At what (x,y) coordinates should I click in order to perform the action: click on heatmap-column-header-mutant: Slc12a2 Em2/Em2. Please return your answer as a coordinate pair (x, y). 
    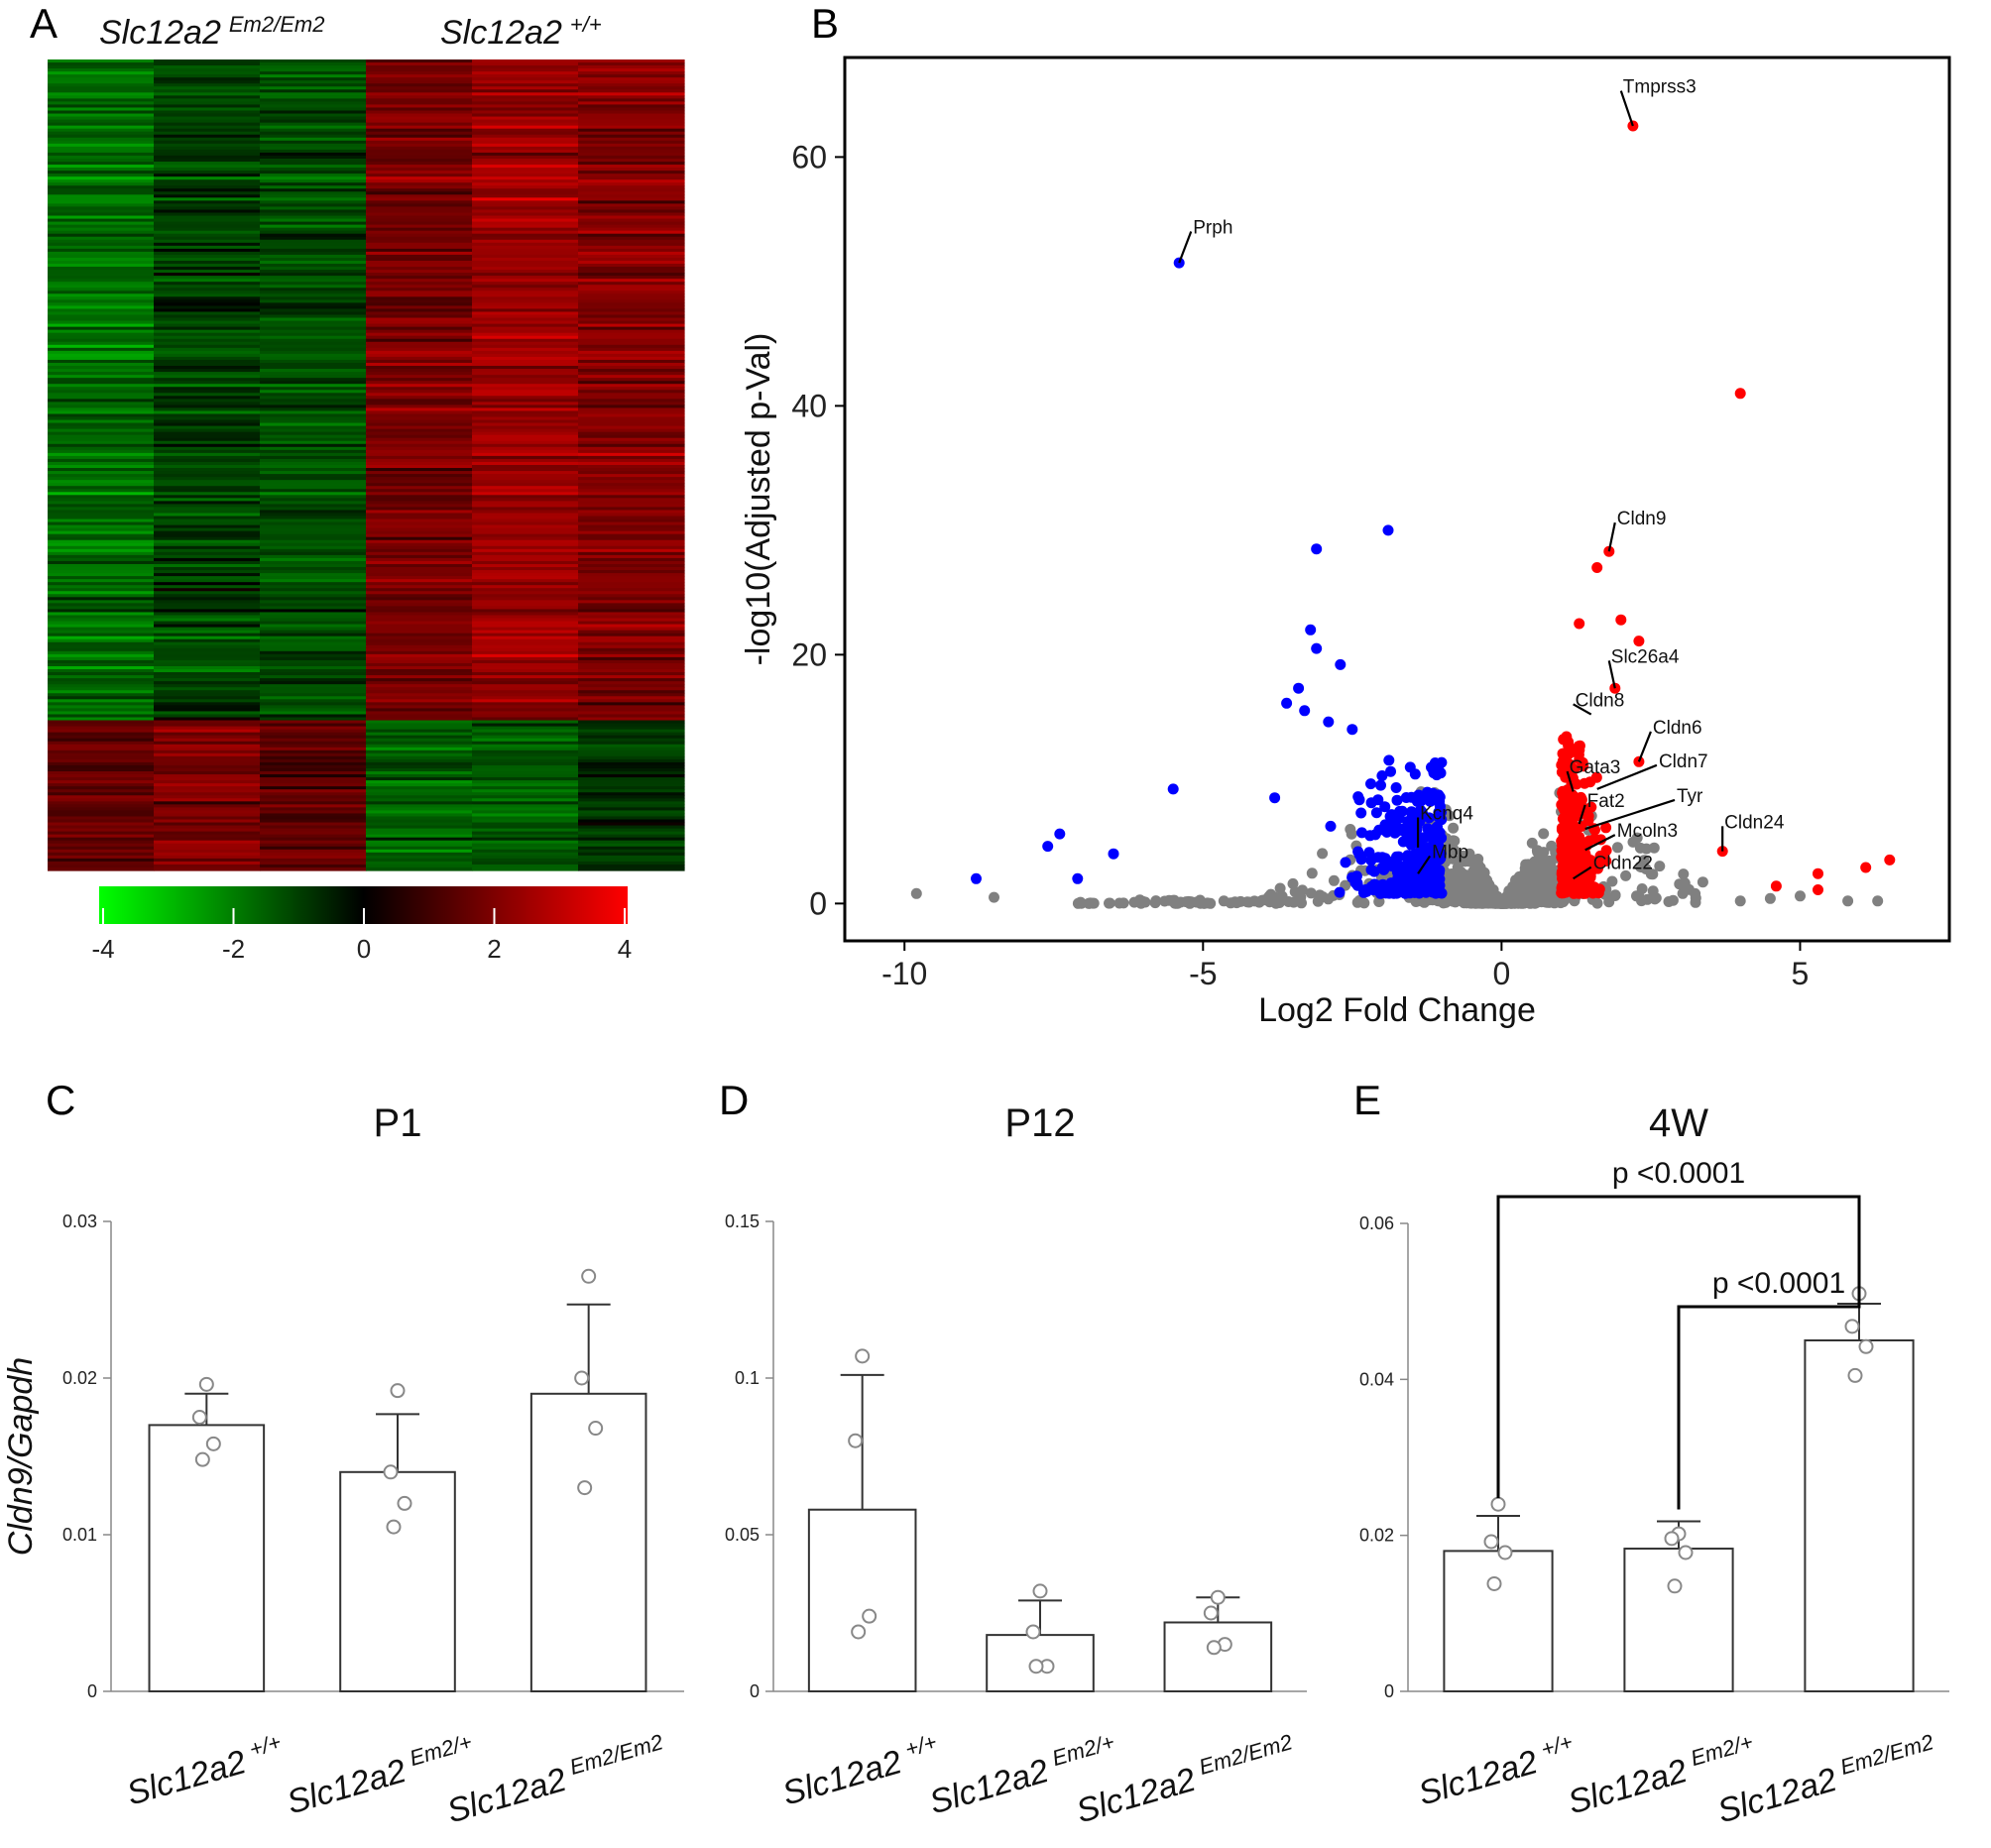
    Looking at the image, I should click on (211, 32).